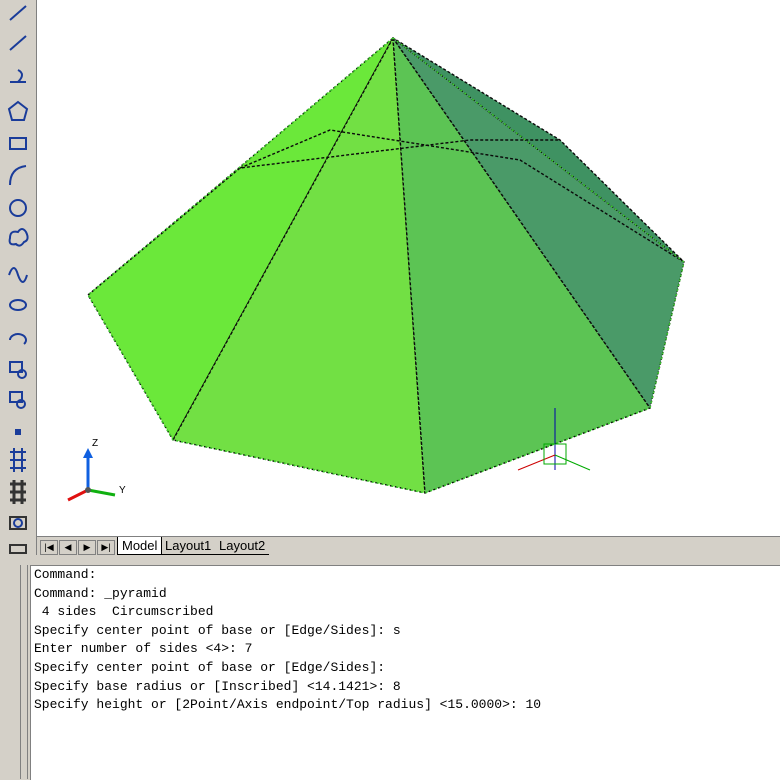 The width and height of the screenshot is (780, 780). Describe the element at coordinates (140, 546) in the screenshot. I see `model-tab: Model` at that location.